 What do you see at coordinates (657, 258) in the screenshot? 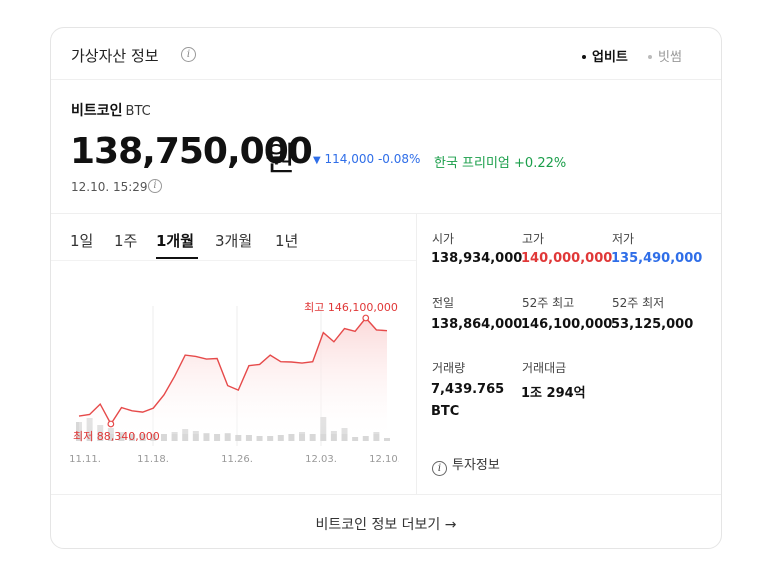
I see `low-value: 135,490,000` at bounding box center [657, 258].